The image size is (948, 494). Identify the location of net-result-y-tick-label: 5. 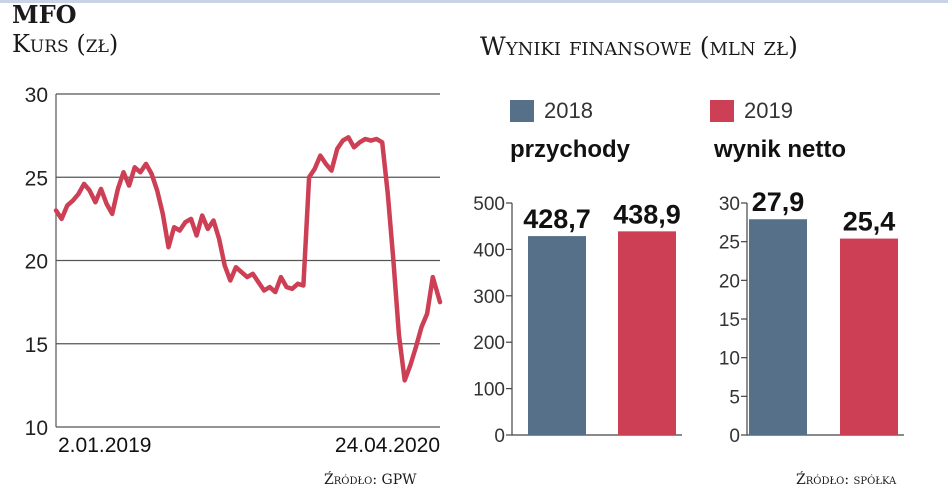
(734, 397).